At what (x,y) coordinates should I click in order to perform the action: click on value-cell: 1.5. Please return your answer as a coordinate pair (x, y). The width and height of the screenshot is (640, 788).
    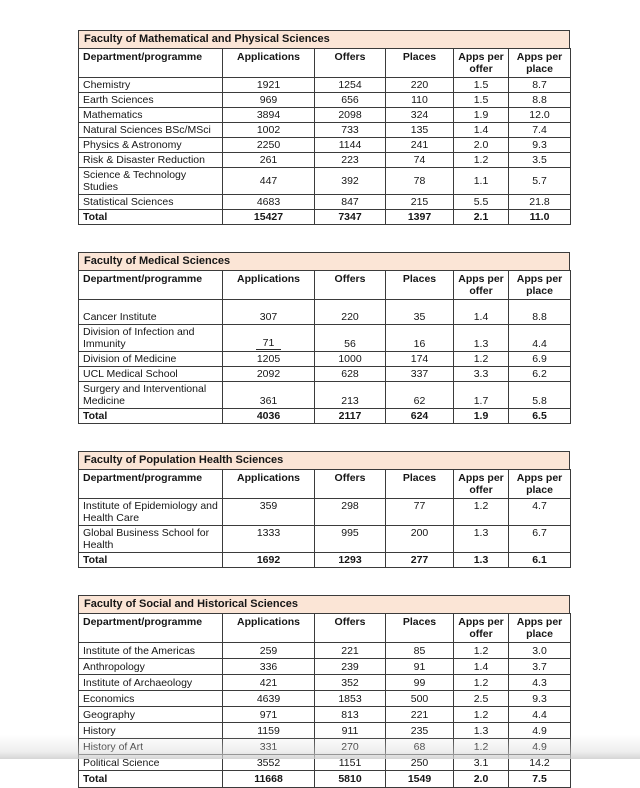
    Looking at the image, I should click on (481, 85).